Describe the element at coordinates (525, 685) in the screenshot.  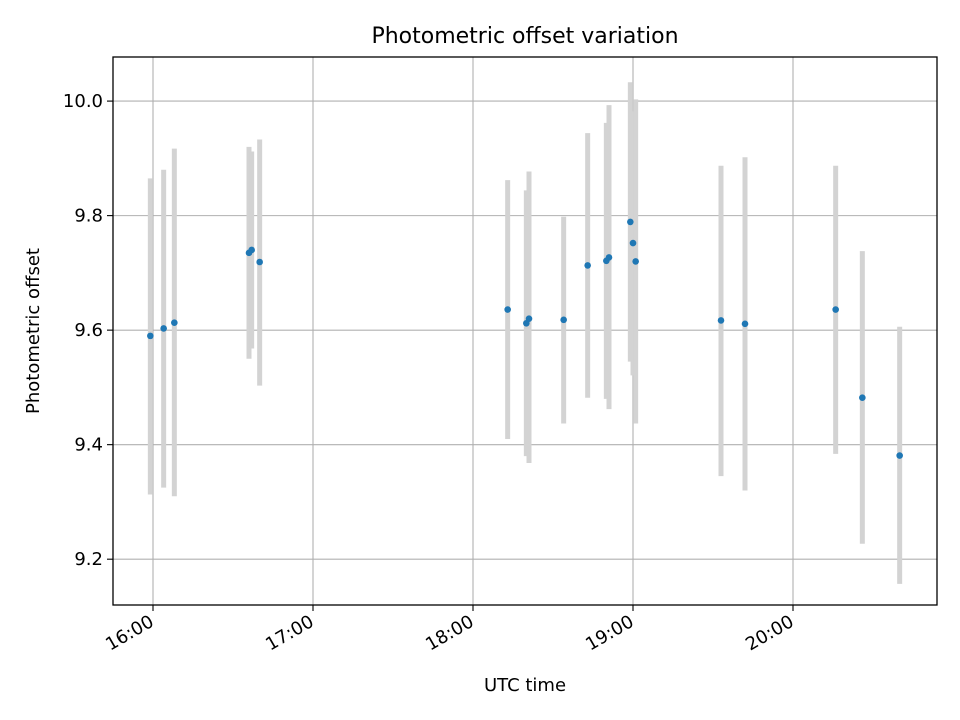
I see `x-axis-label: UTC time` at that location.